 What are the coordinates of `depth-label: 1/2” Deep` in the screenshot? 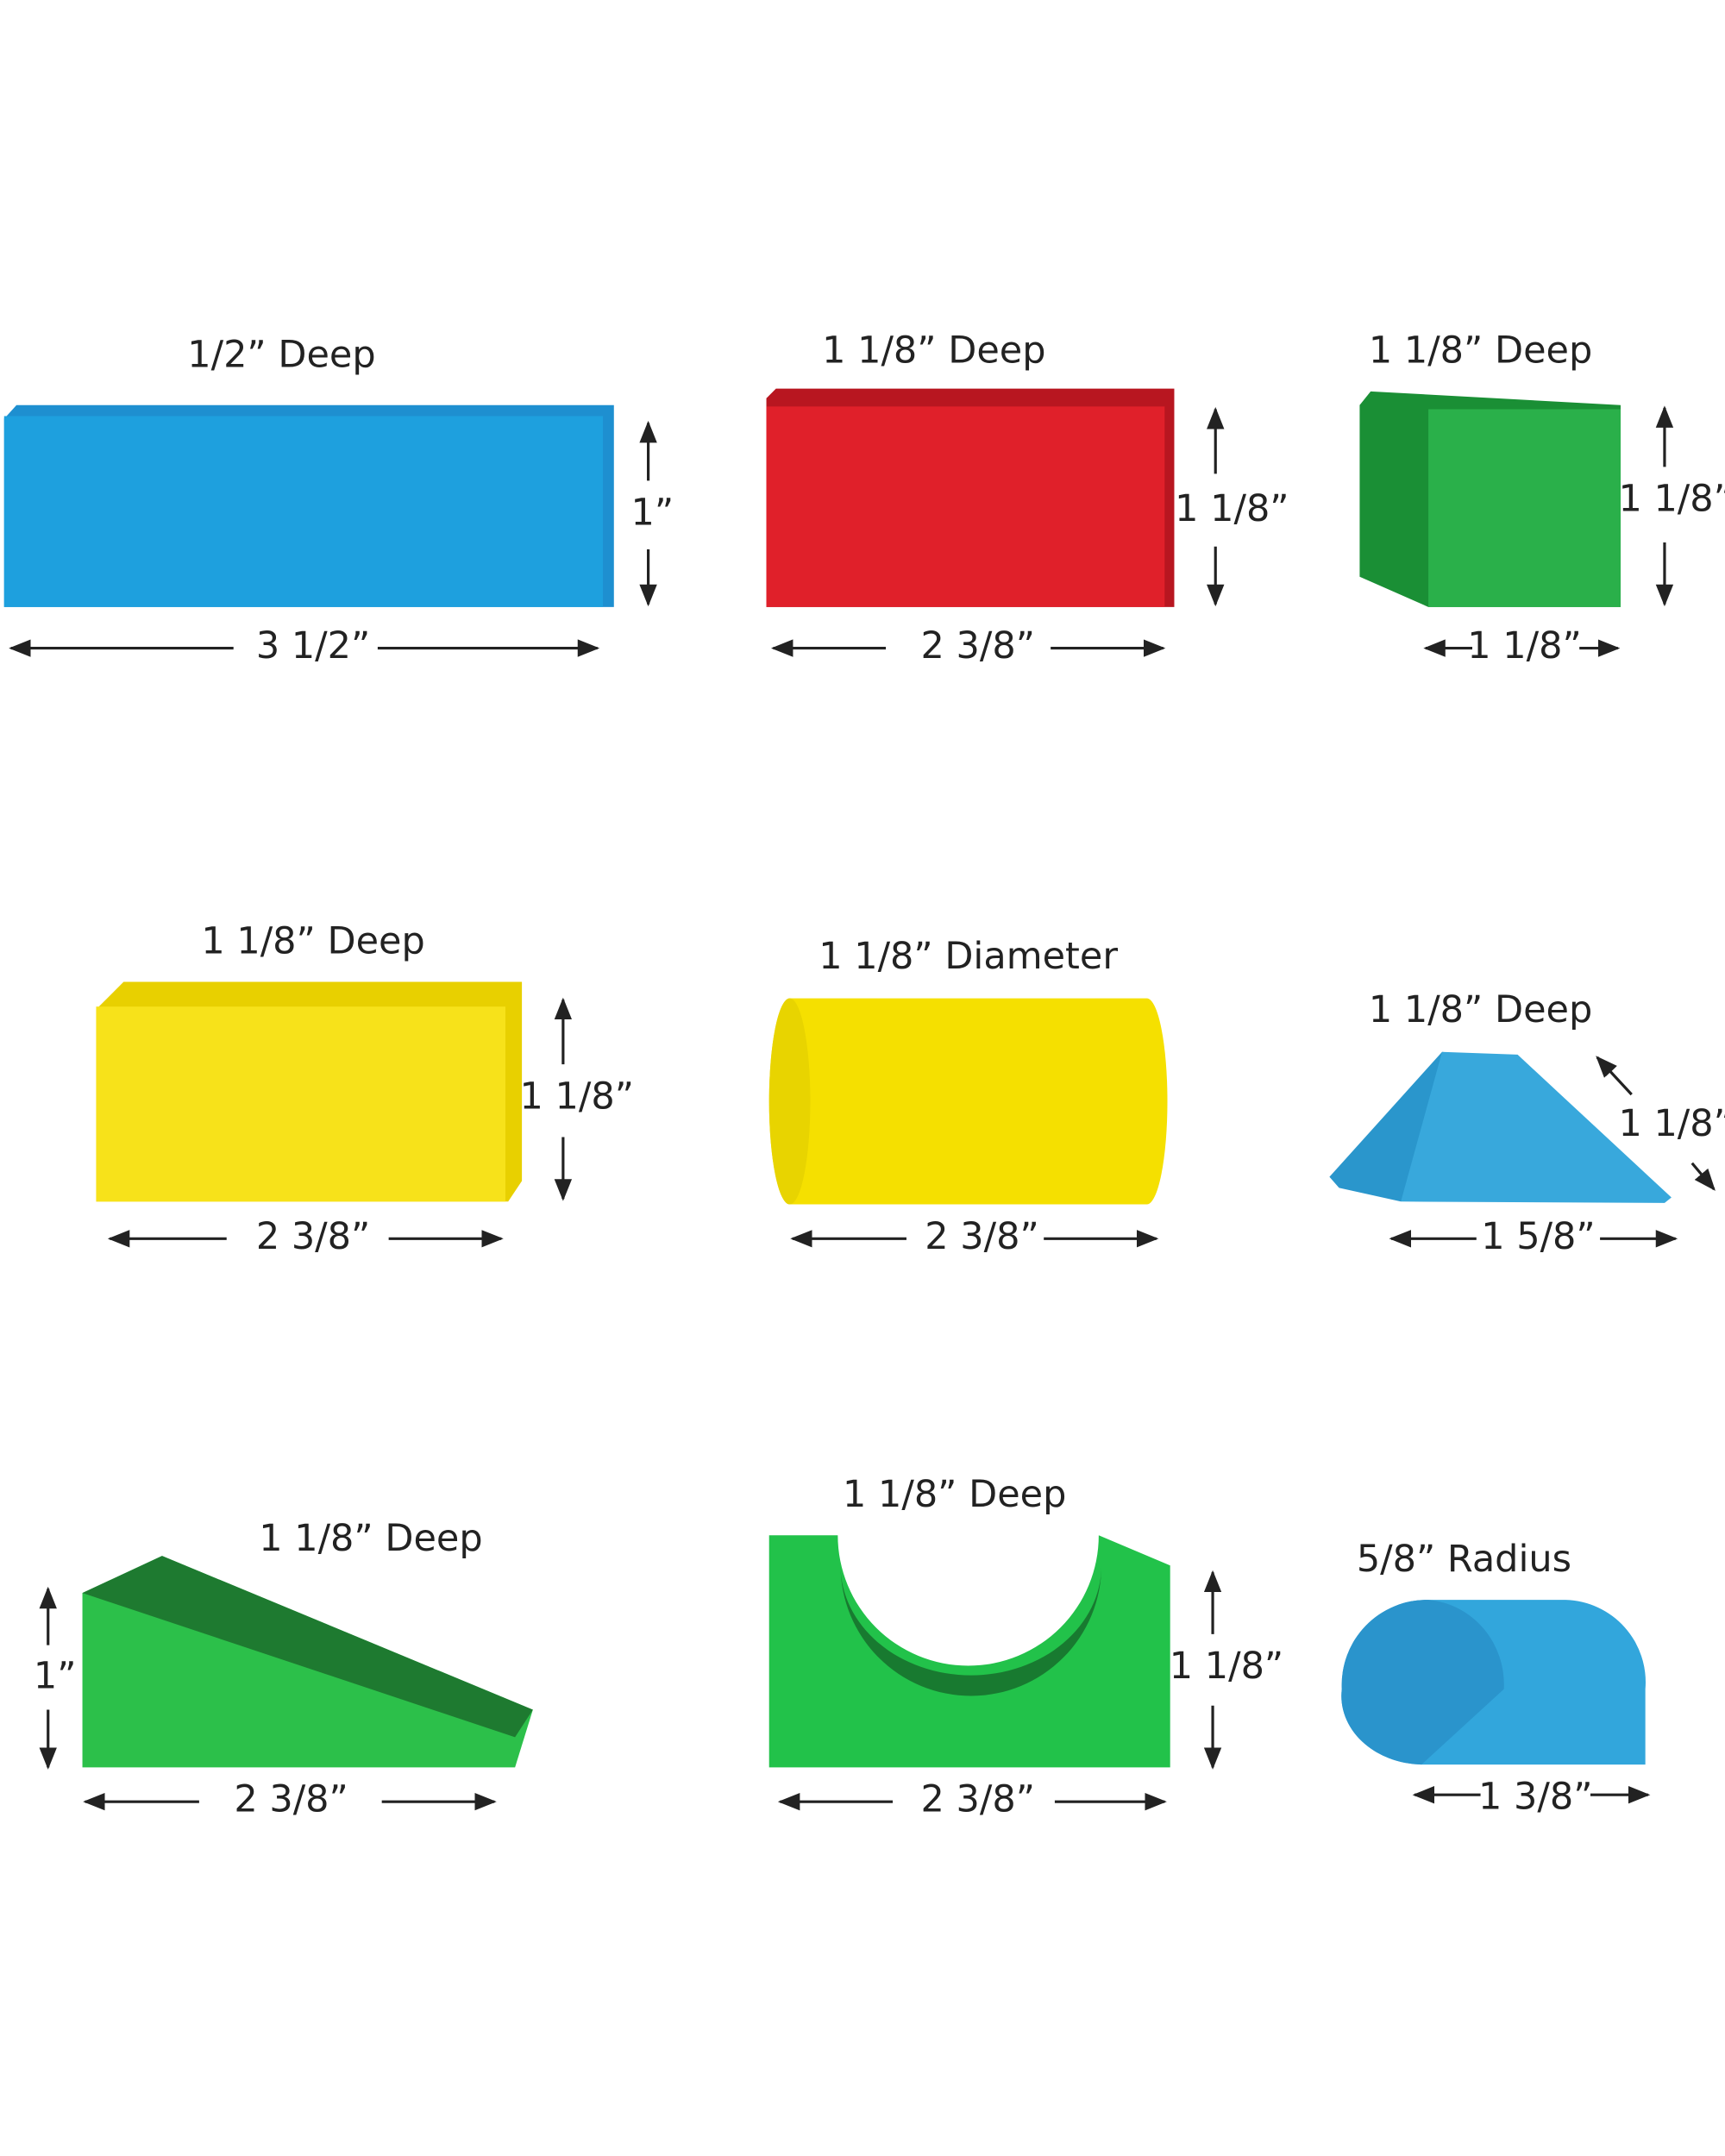 It's located at (281, 355).